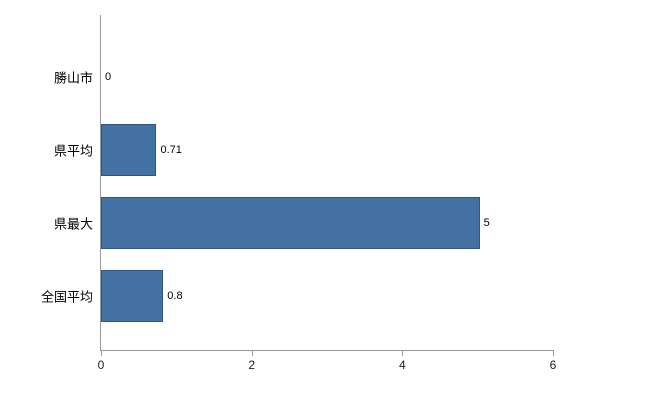  What do you see at coordinates (108, 76) in the screenshot?
I see `value-label: 0` at bounding box center [108, 76].